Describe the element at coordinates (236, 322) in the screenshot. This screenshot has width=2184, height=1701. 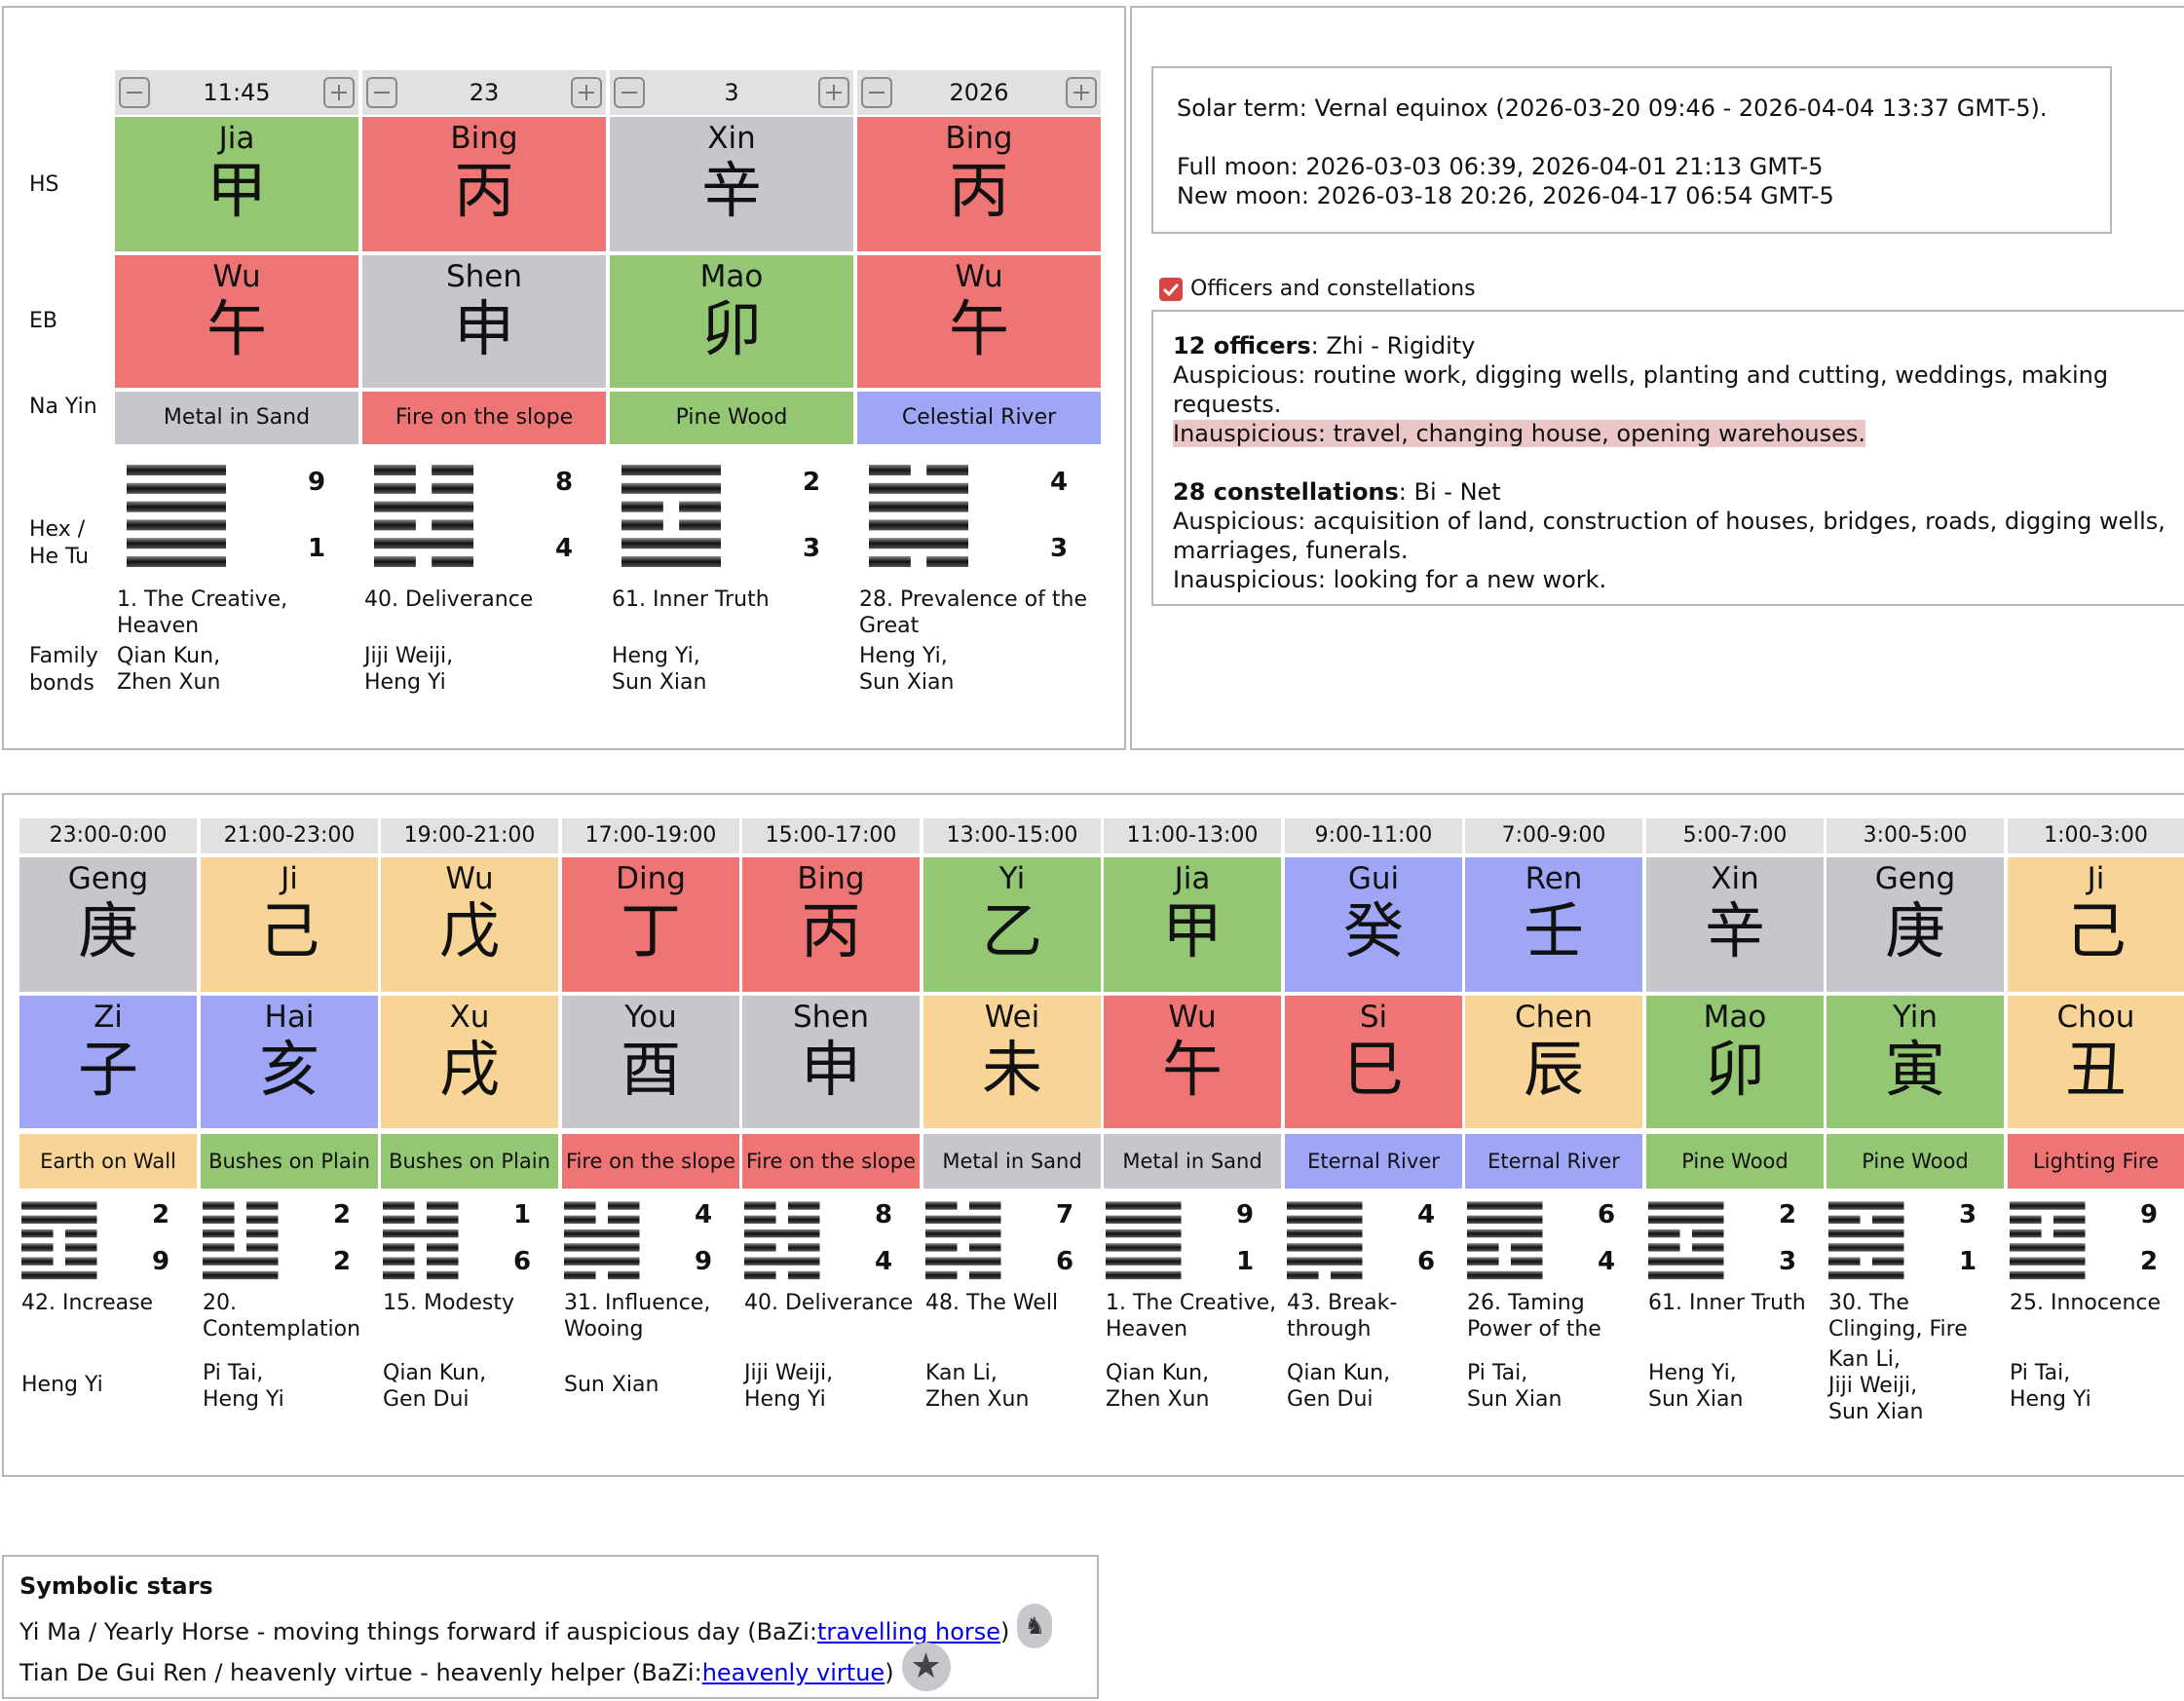
I see `earthly-branch: Wu 午` at that location.